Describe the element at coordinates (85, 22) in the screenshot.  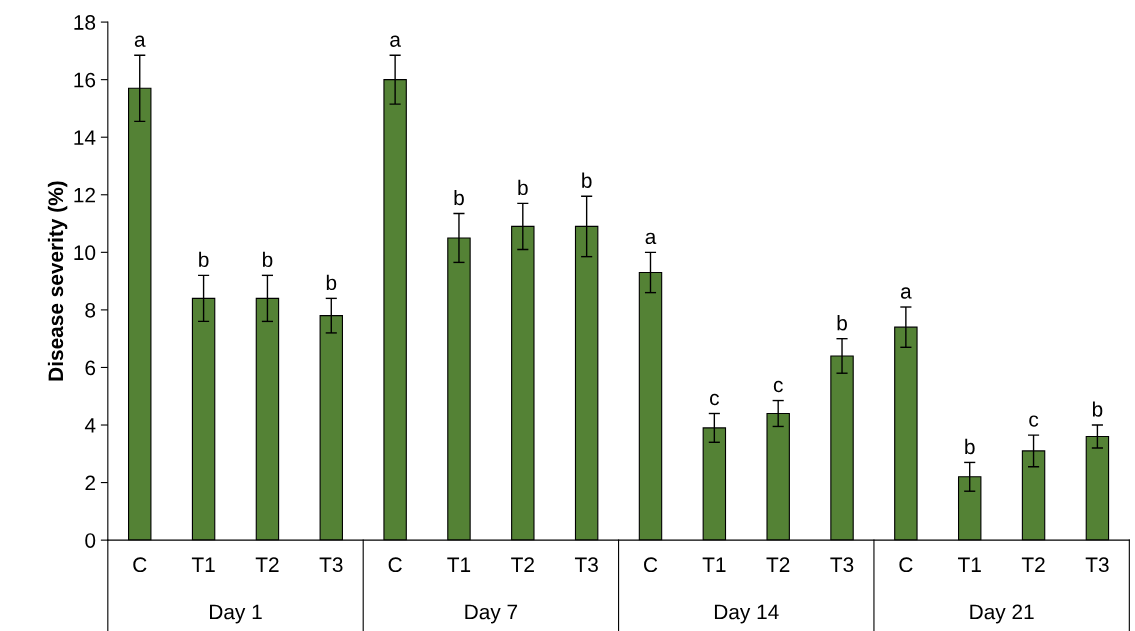
I see `y-tick-label: 18` at that location.